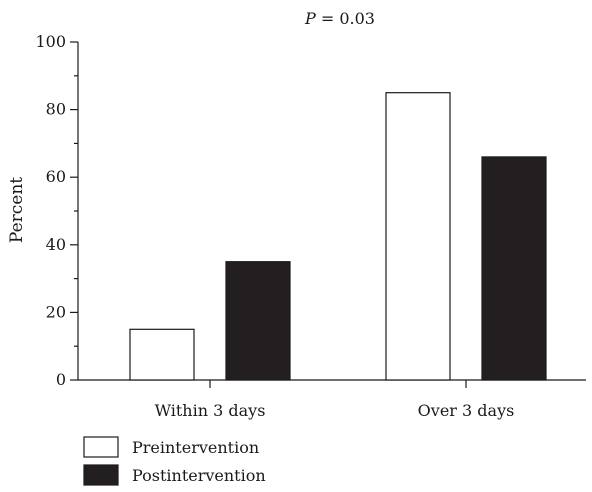 Image resolution: width=592 pixels, height=492 pixels. Describe the element at coordinates (310, 18) in the screenshot. I see `p-value-symbol: P` at that location.